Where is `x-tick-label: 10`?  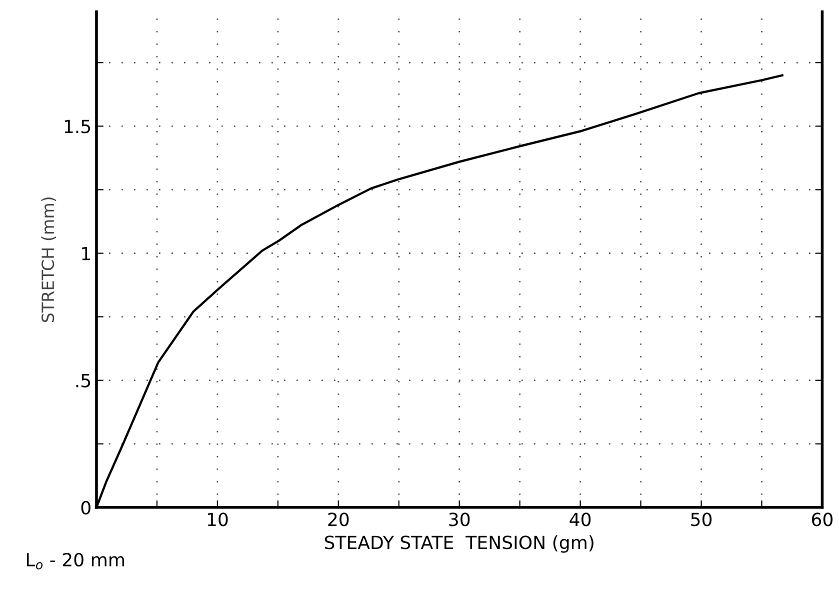
x-tick-label: 10 is located at coordinates (218, 519).